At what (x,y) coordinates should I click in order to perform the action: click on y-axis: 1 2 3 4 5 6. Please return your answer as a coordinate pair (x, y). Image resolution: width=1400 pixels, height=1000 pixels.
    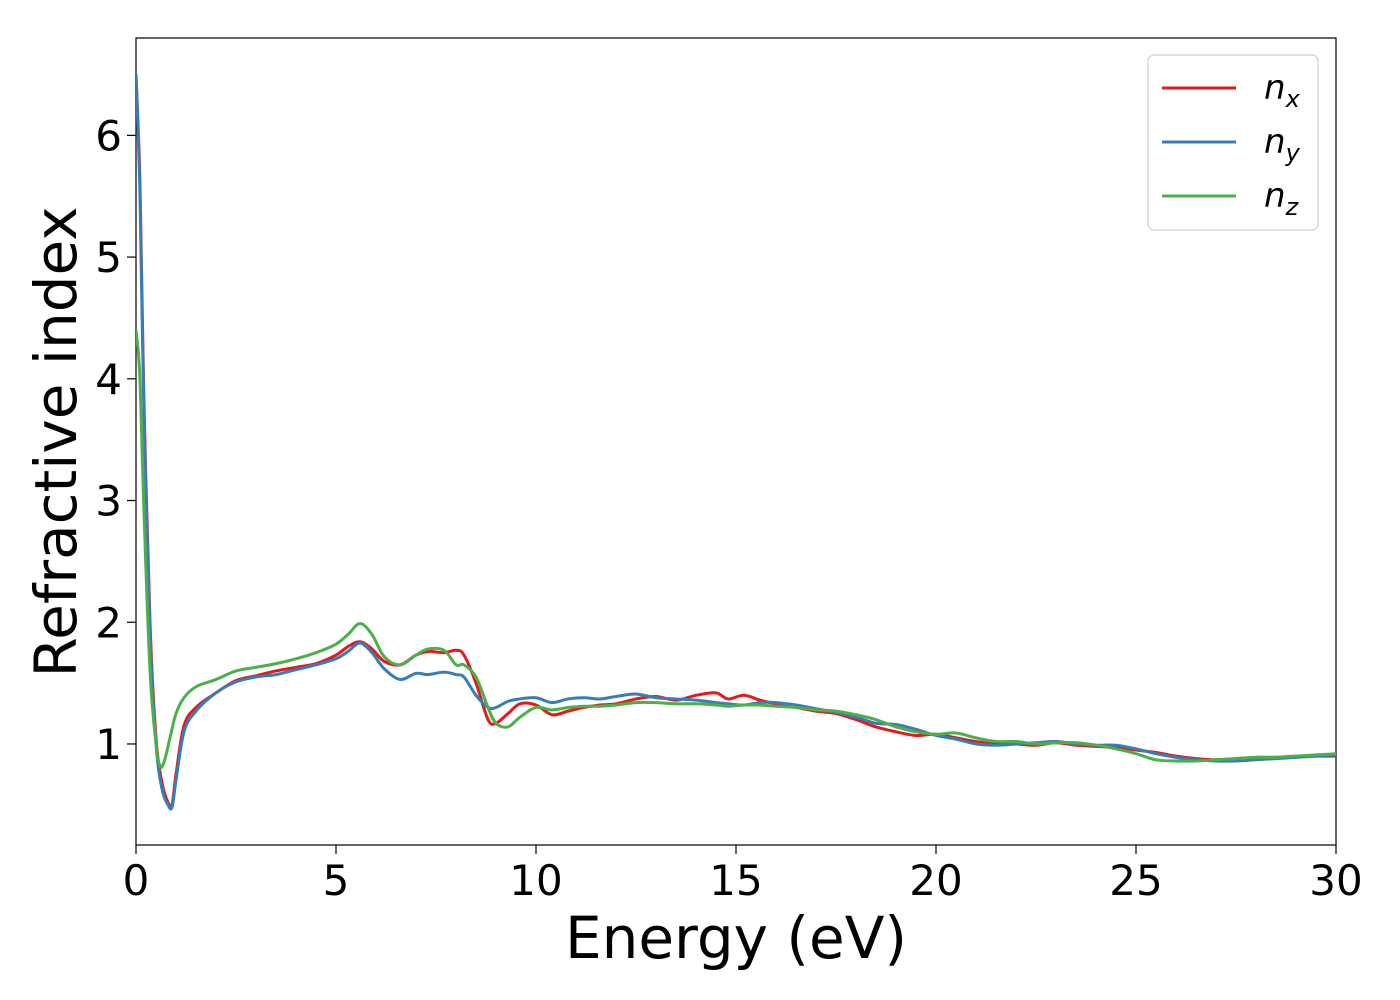
    Looking at the image, I should click on (115, 440).